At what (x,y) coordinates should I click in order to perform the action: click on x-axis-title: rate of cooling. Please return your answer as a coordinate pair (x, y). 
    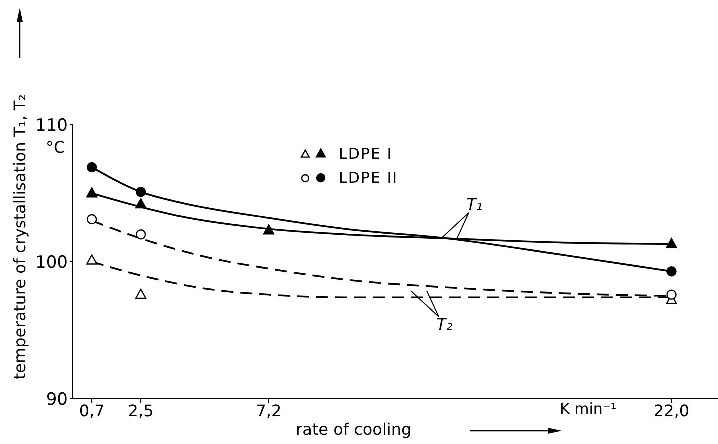
    Looking at the image, I should click on (354, 429).